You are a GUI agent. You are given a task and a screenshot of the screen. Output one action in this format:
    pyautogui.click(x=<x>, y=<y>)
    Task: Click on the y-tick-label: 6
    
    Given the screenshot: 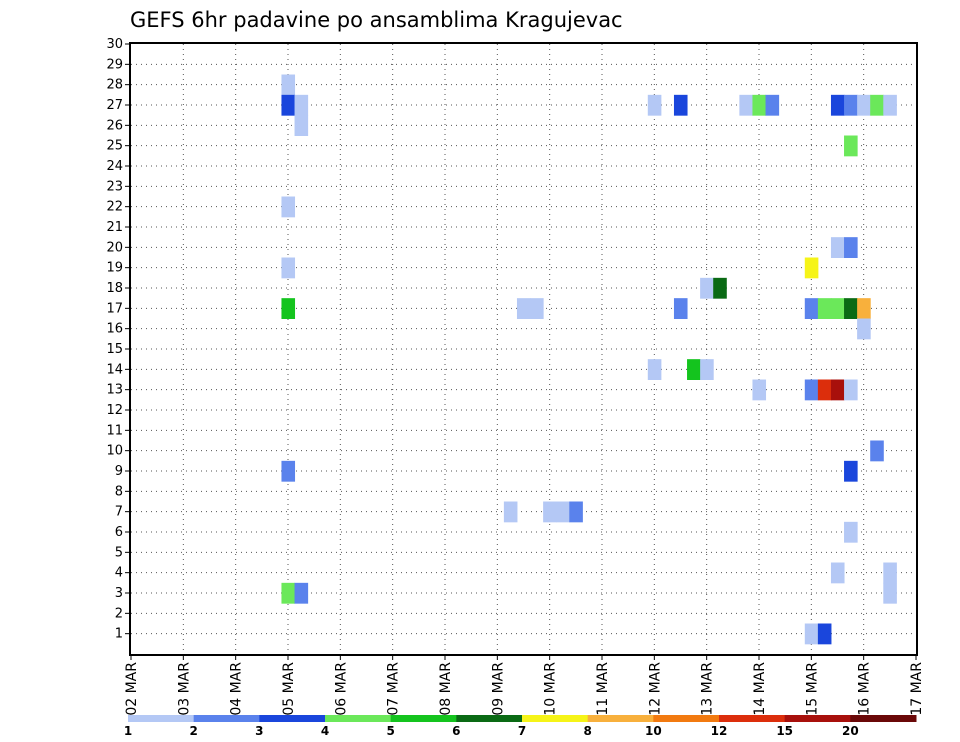 What is the action you would take?
    pyautogui.click(x=119, y=532)
    